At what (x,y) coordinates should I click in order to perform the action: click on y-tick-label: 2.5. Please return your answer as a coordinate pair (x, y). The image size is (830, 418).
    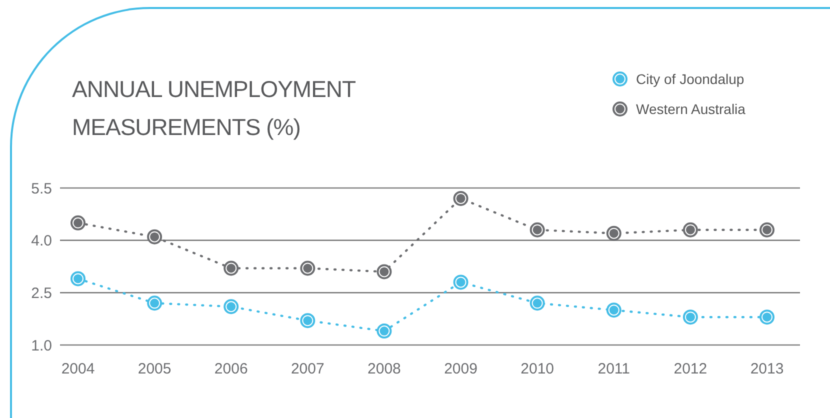
    Looking at the image, I should click on (41, 293).